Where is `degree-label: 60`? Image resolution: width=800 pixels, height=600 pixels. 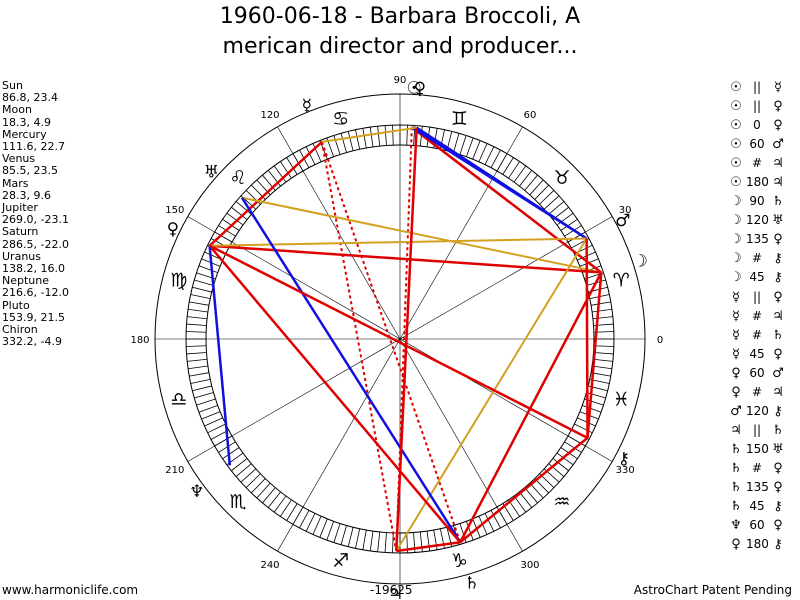
degree-label: 60 is located at coordinates (530, 115).